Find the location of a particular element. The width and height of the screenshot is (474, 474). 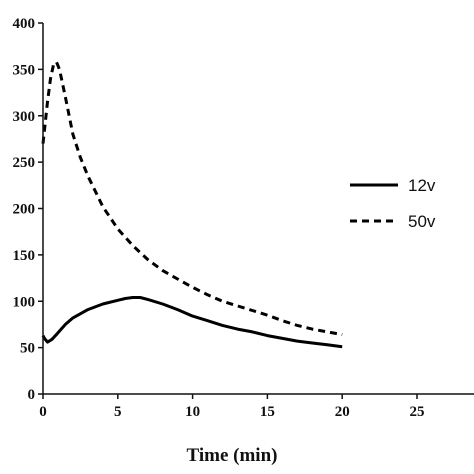

x-ticks: 0 5 10 15 20 25 is located at coordinates (232, 407).